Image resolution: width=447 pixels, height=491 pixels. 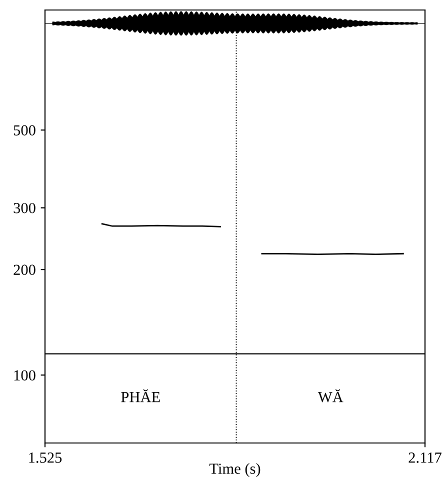 What do you see at coordinates (25, 208) in the screenshot?
I see `y-tick-label: 300` at bounding box center [25, 208].